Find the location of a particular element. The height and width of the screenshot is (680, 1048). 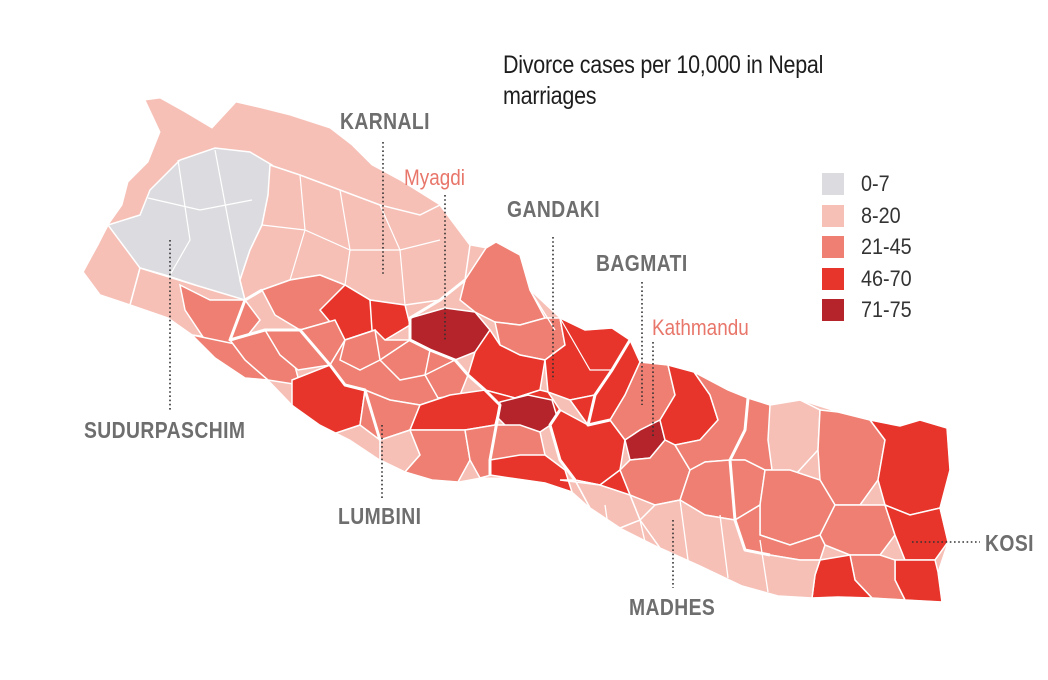

madhes-strip is located at coordinates (690, 539).